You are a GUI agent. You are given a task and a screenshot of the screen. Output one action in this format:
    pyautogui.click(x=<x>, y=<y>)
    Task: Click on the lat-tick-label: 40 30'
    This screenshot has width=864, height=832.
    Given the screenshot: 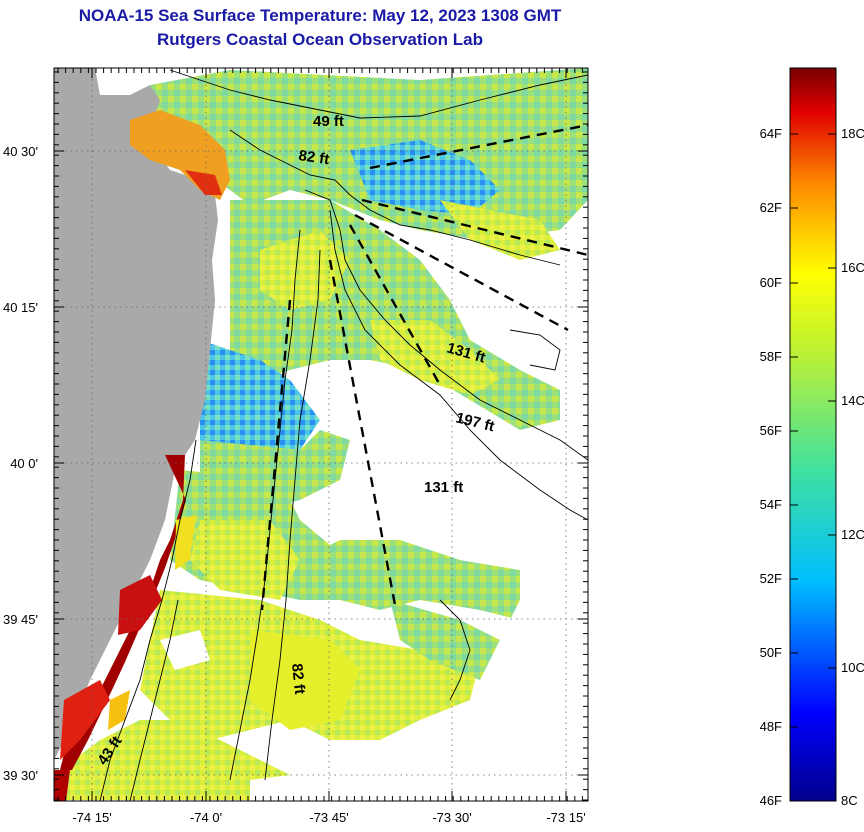 What is the action you would take?
    pyautogui.click(x=20, y=151)
    